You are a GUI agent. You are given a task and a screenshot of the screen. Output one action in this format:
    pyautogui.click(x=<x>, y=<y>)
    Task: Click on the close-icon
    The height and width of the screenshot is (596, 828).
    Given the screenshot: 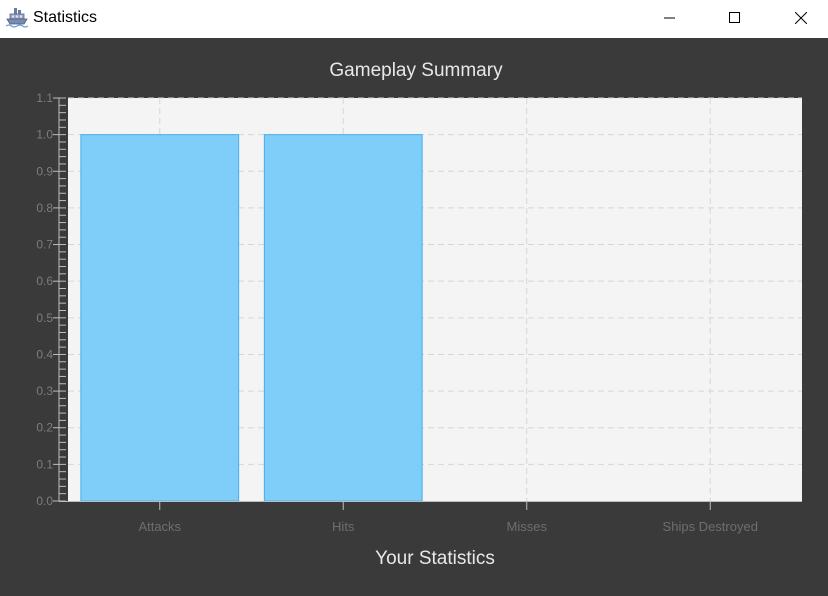 What is the action you would take?
    pyautogui.click(x=801, y=18)
    